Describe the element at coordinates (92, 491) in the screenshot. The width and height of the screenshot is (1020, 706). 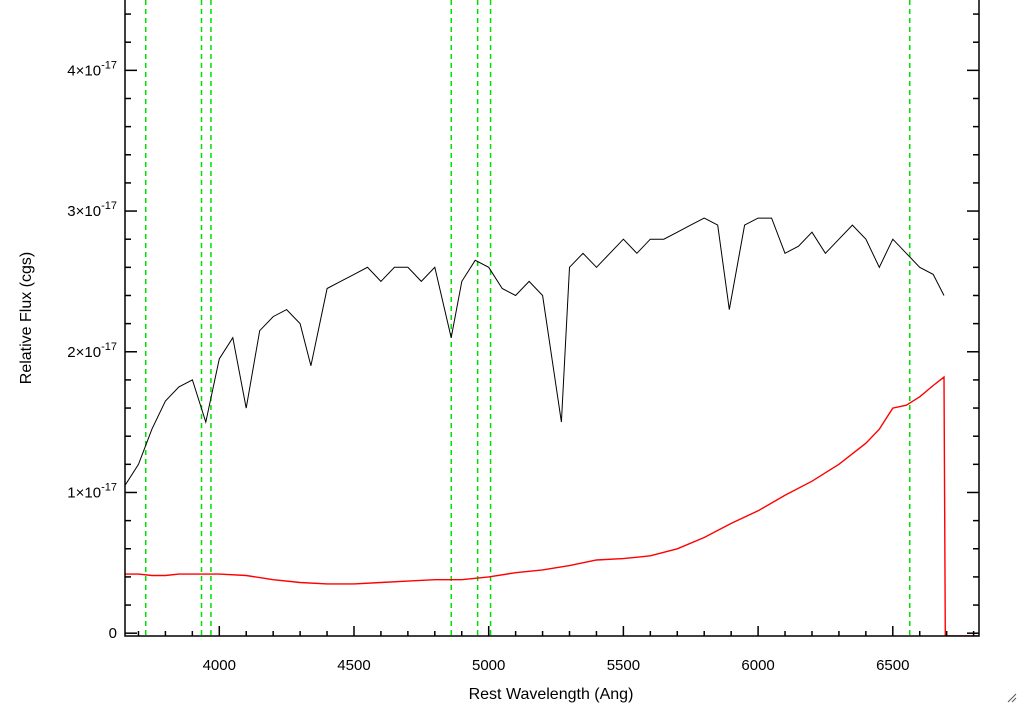
I see `y-tick-label: 1×10⁻¹⁷` at that location.